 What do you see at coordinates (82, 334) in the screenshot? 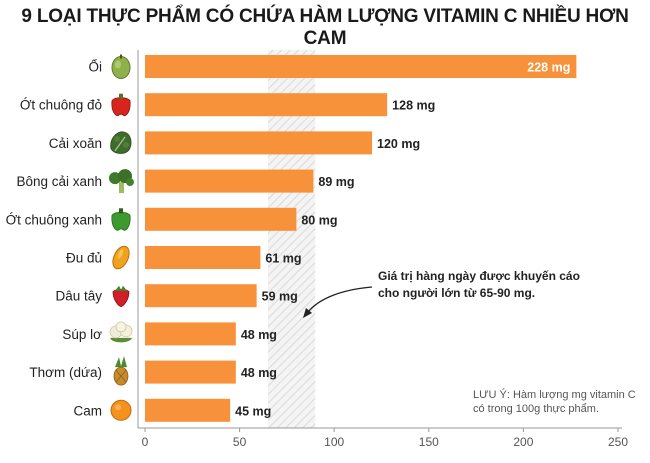
I see `category-label: Súp lơ` at bounding box center [82, 334].